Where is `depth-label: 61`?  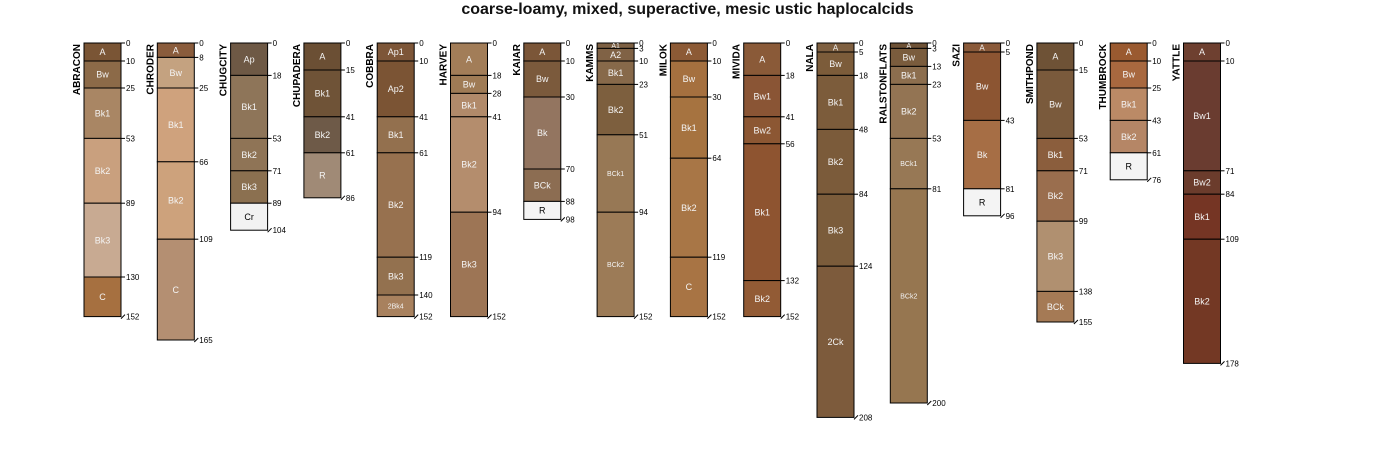
depth-label: 61 is located at coordinates (1156, 153).